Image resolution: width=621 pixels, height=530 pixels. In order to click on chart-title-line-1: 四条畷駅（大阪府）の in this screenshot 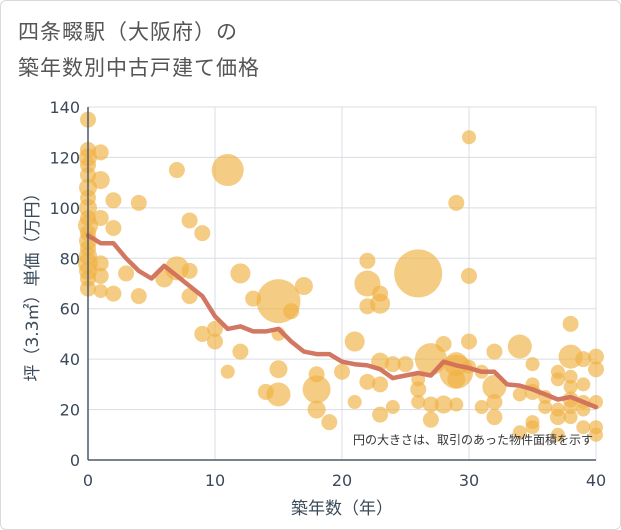, I will do `click(128, 32)`.